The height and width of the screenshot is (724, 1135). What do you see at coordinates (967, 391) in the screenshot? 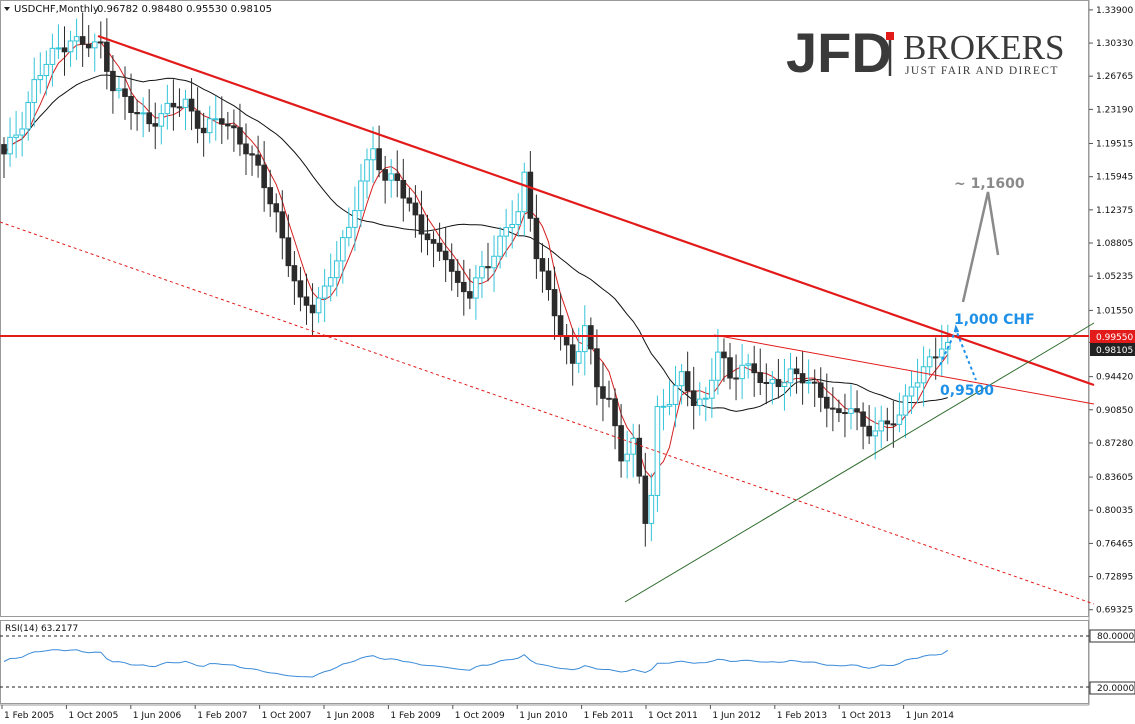
I see `target-0950-label: 0,9500` at bounding box center [967, 391].